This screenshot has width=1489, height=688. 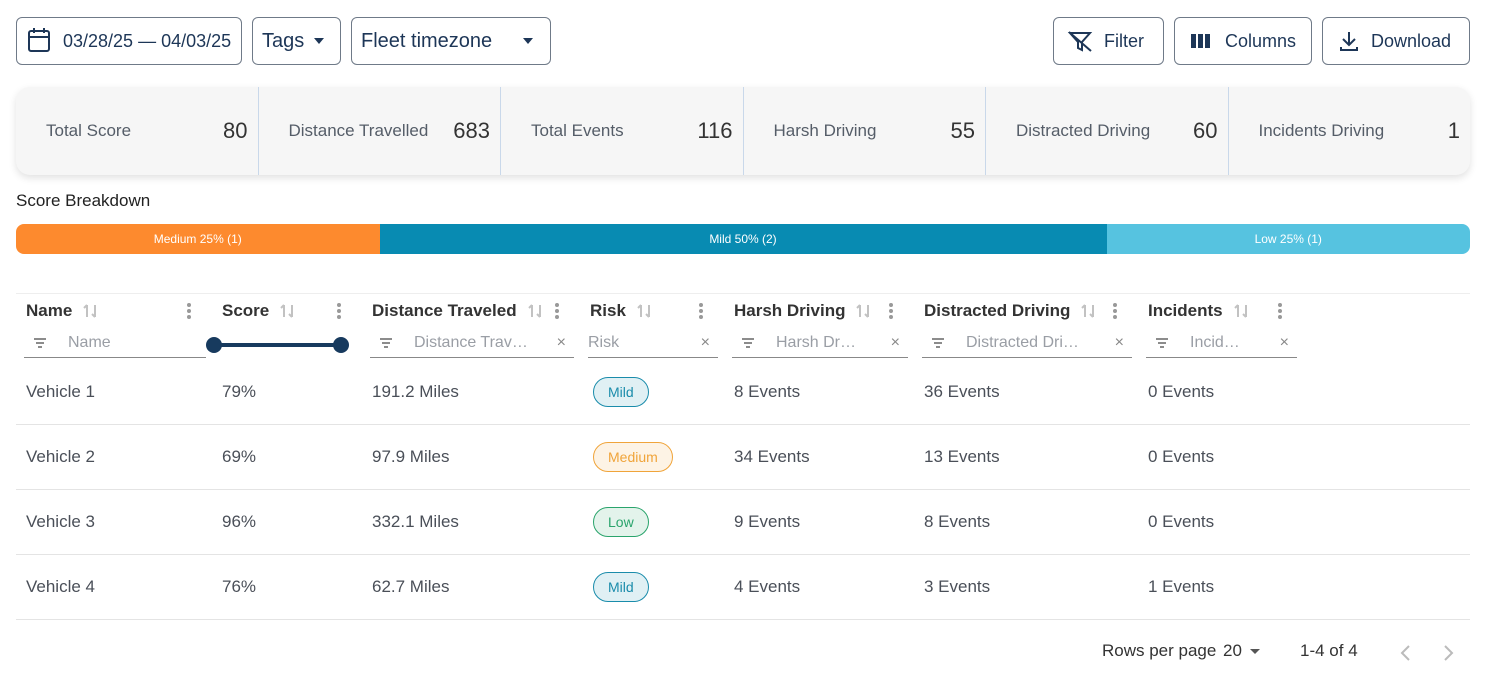 What do you see at coordinates (444, 310) in the screenshot?
I see `header-text: Distance Traveled` at bounding box center [444, 310].